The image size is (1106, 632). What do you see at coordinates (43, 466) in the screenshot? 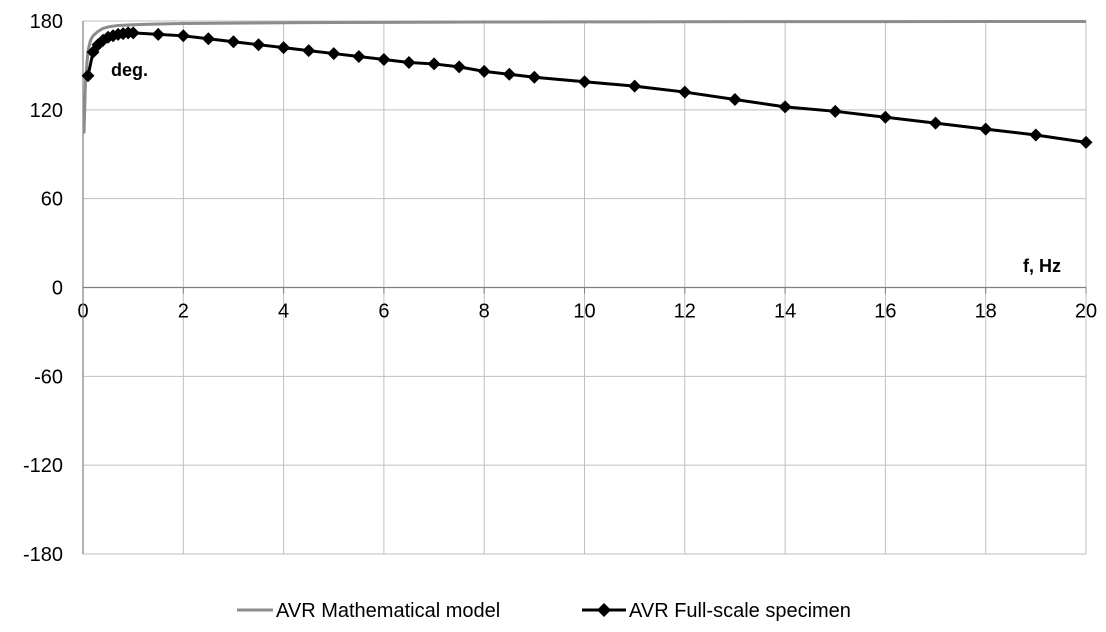
I see `y-tick-label: -120` at bounding box center [43, 466].